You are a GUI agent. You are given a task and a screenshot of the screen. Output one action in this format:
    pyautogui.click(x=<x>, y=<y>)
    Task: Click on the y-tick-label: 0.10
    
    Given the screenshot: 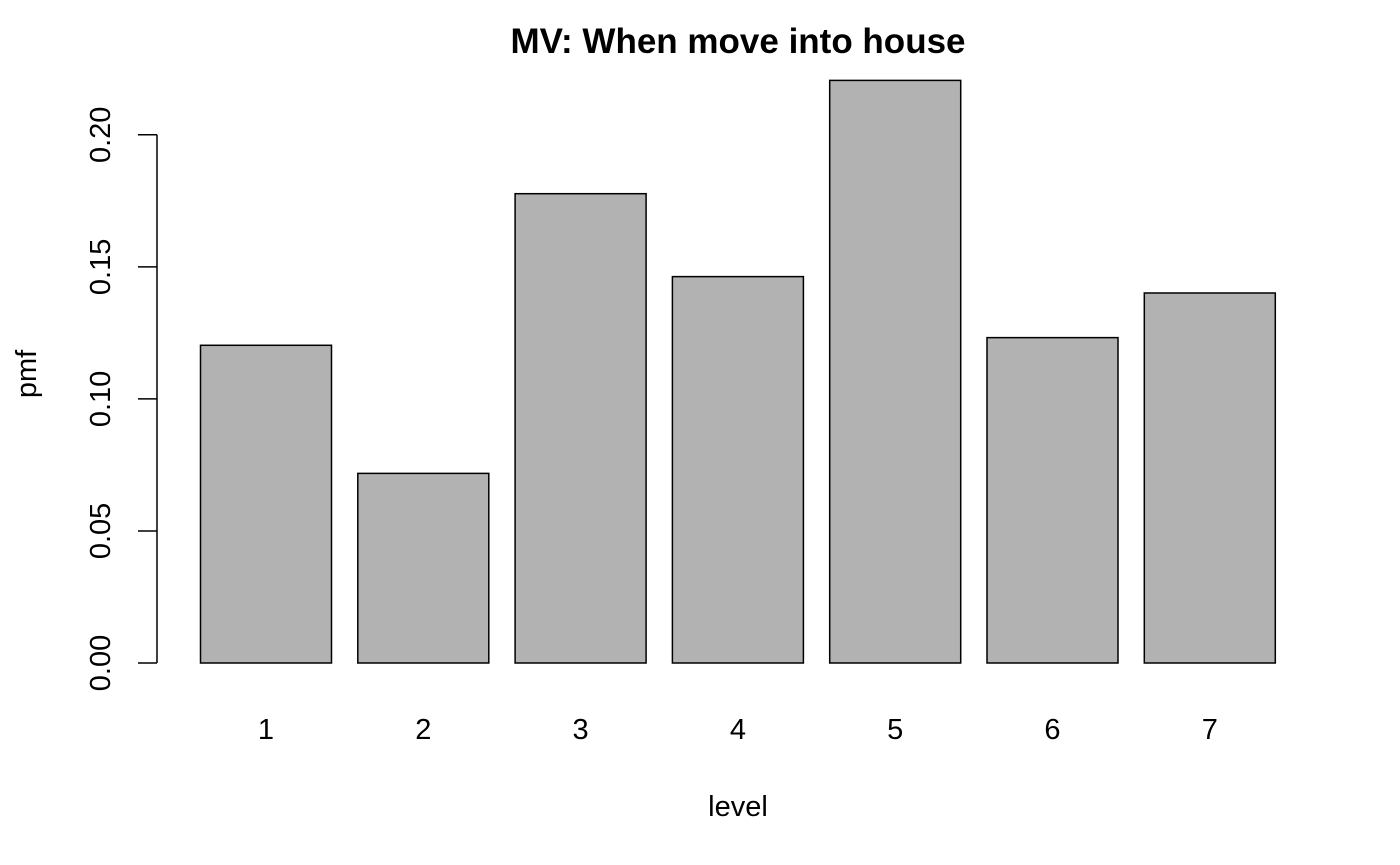 What is the action you would take?
    pyautogui.click(x=101, y=399)
    